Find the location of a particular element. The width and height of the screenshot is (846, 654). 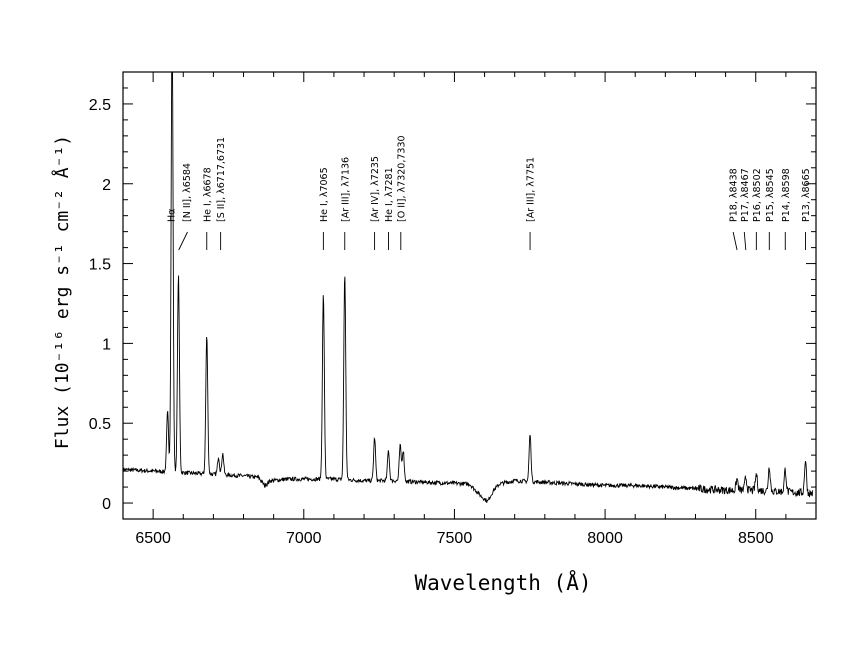

line-annotation-label: P18, λ8438 is located at coordinates (734, 195).